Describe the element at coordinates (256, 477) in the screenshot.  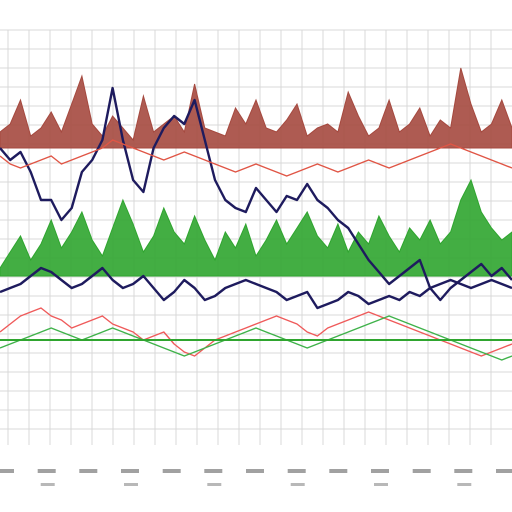
I see `x-tick-labels` at that location.